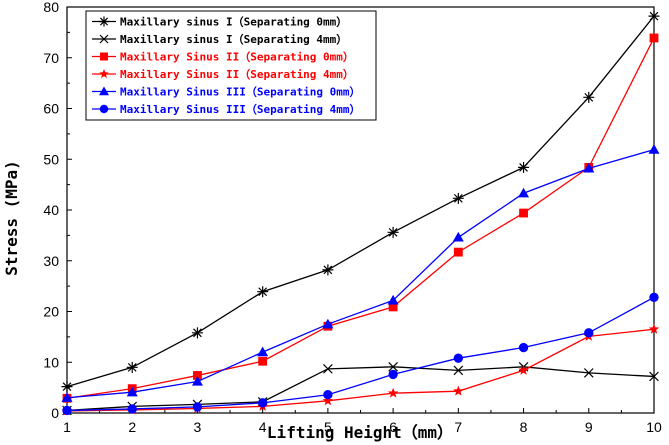 This screenshot has height=445, width=669. What do you see at coordinates (393, 427) in the screenshot?
I see `x-tick-label: 6` at bounding box center [393, 427].